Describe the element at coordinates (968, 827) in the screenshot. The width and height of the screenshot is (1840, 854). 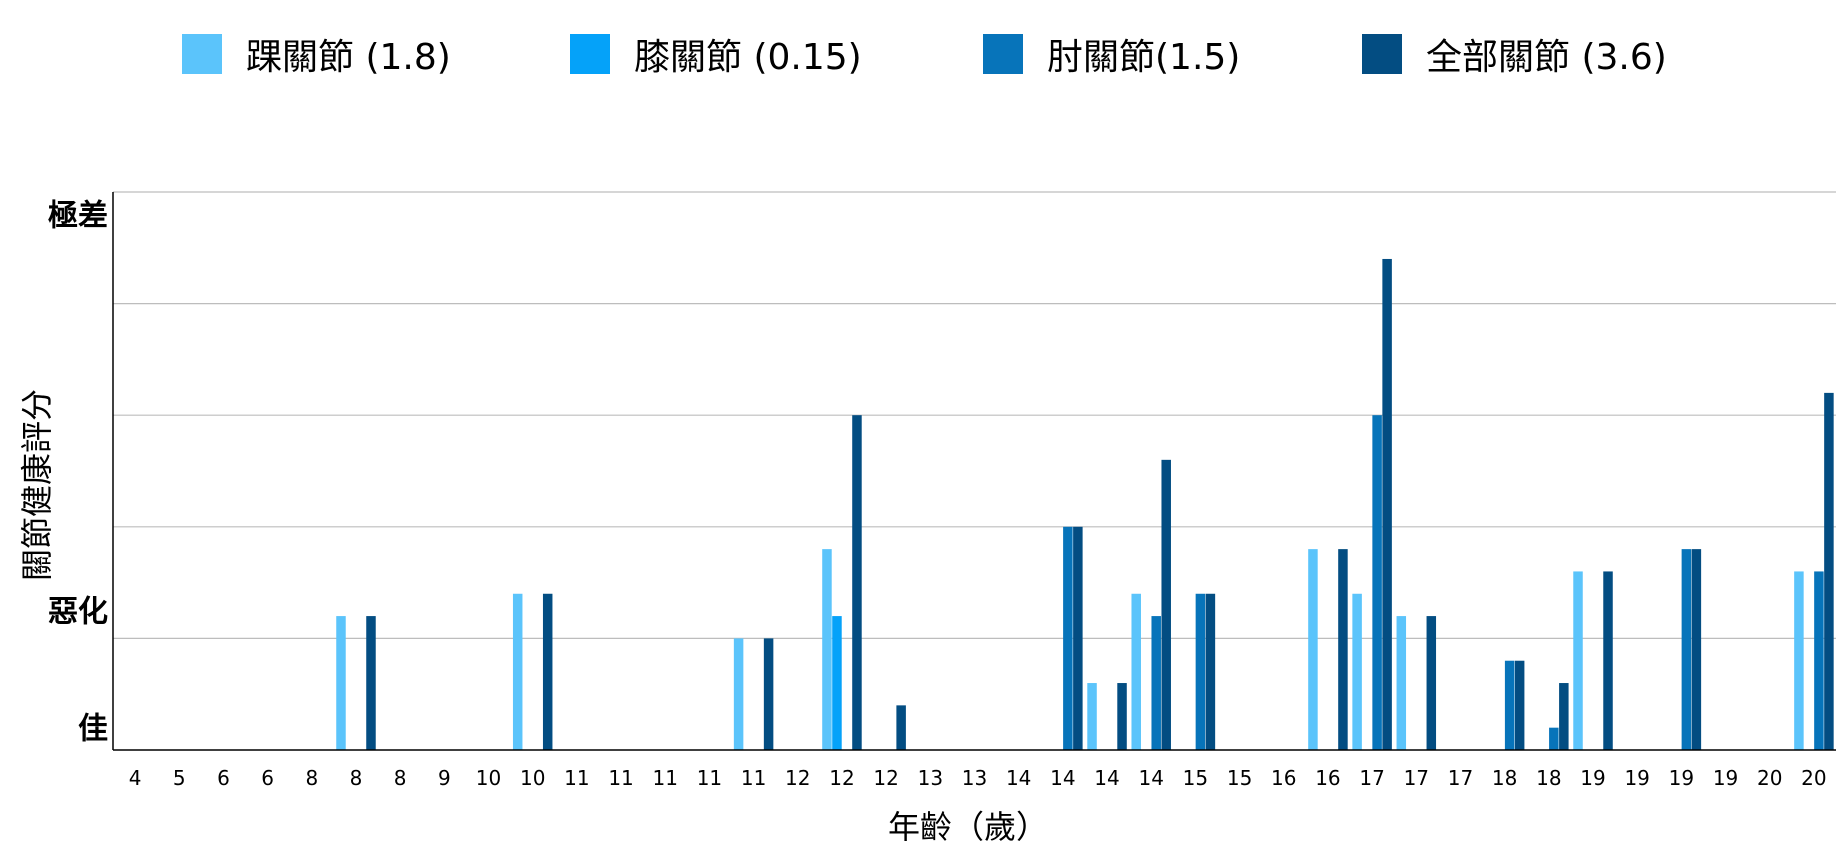
I see `x-axis-title: 年齡（歲）` at that location.